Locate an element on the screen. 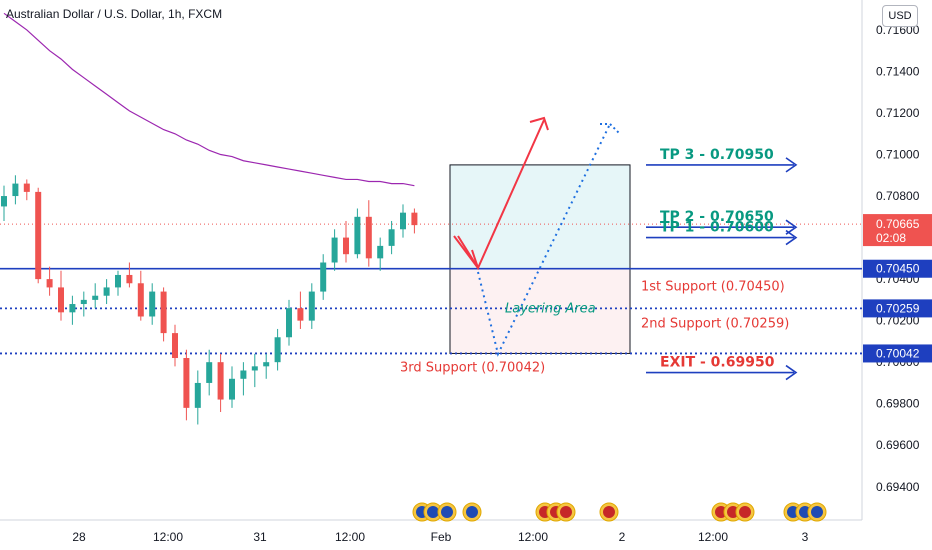 Image resolution: width=932 pixels, height=550 pixels. layering-projection-path is located at coordinates (544, 240).